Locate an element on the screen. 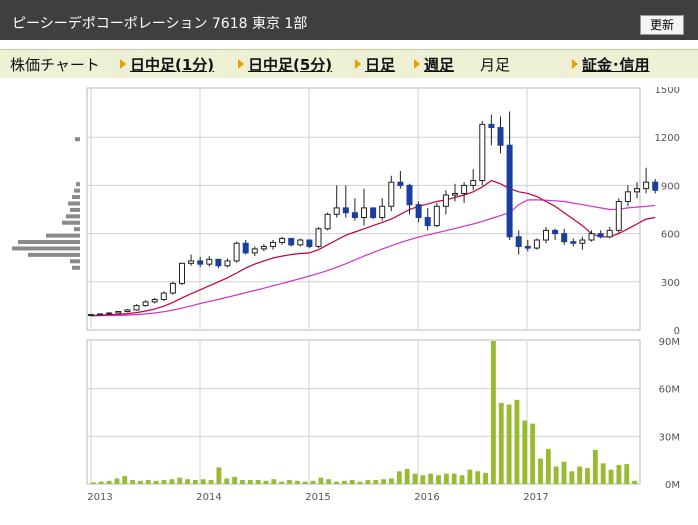  tab-monthly-label: 月足 is located at coordinates (495, 65).